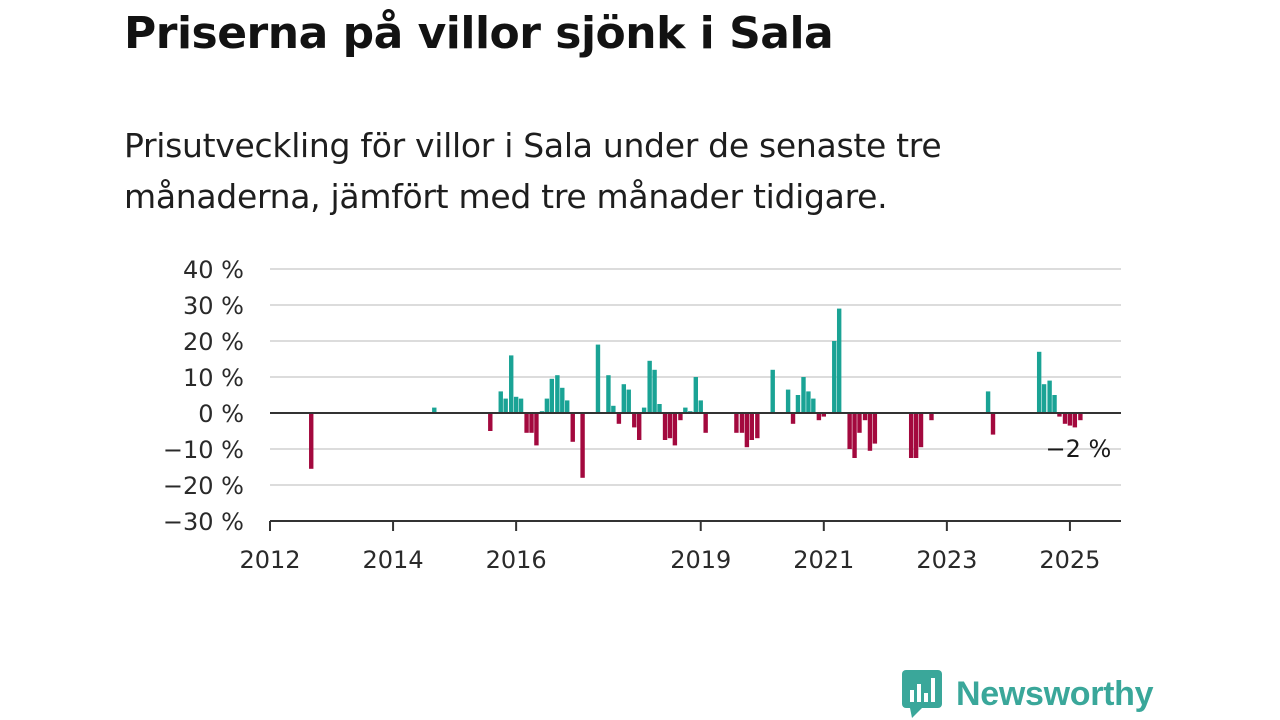 The height and width of the screenshot is (720, 1280). I want to click on x-tick-label: 2016, so click(516, 560).